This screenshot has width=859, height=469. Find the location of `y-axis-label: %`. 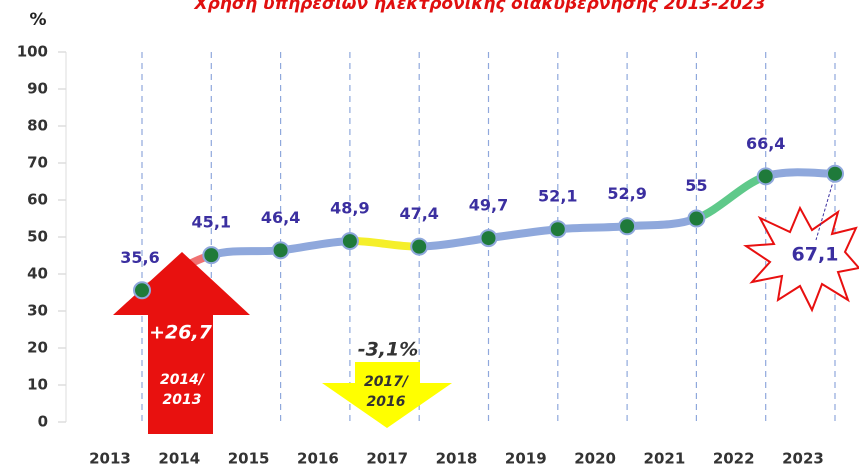

y-axis-label: % is located at coordinates (37, 20).